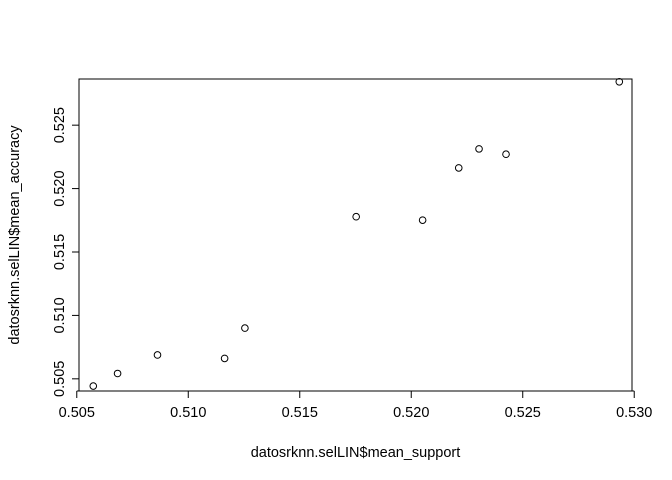 The height and width of the screenshot is (480, 672). What do you see at coordinates (523, 413) in the screenshot?
I see `x-tick-label: 0.525` at bounding box center [523, 413].